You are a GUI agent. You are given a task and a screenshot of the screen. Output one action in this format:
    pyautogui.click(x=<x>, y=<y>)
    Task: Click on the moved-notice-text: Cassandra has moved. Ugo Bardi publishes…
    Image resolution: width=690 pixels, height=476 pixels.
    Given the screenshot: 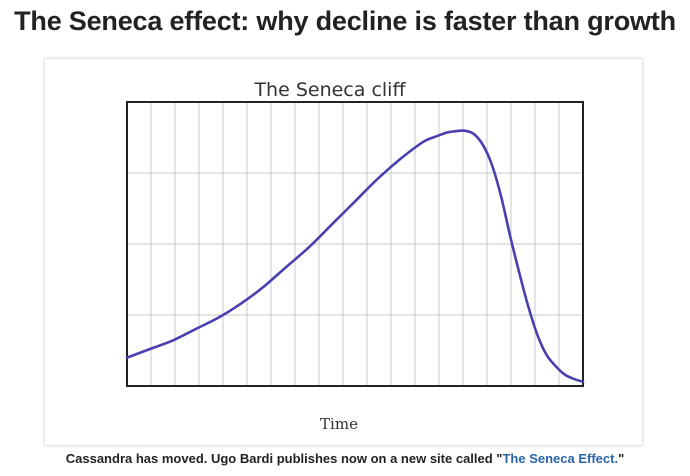 What is the action you would take?
    pyautogui.click(x=284, y=458)
    